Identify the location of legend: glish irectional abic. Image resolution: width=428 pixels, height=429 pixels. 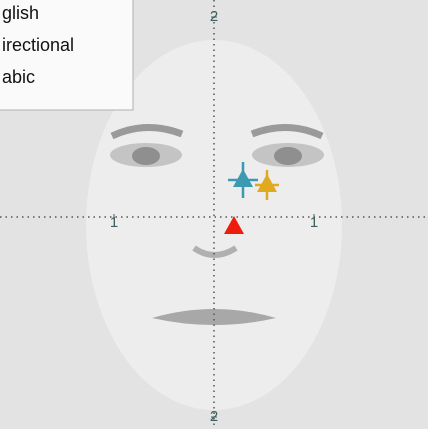
(67, 55).